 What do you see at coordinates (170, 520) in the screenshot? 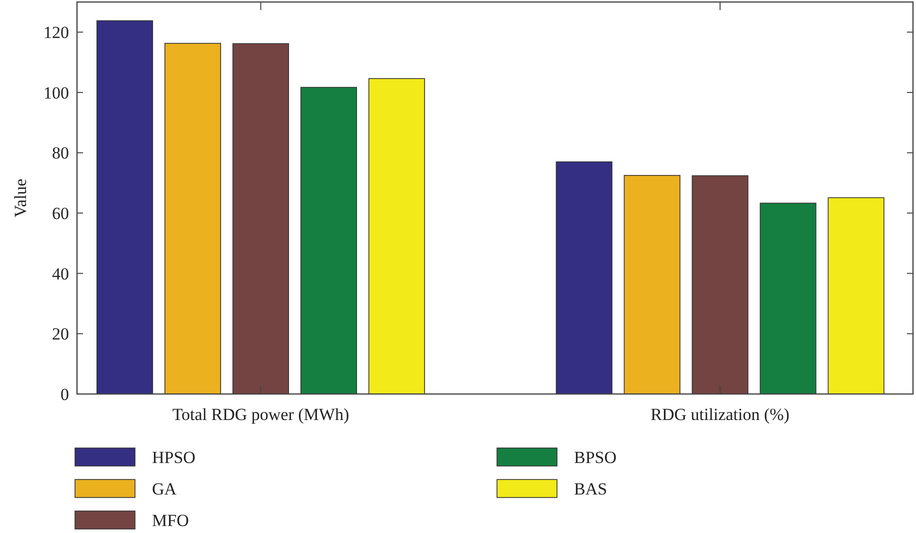
I see `legend-label: MFO` at bounding box center [170, 520].